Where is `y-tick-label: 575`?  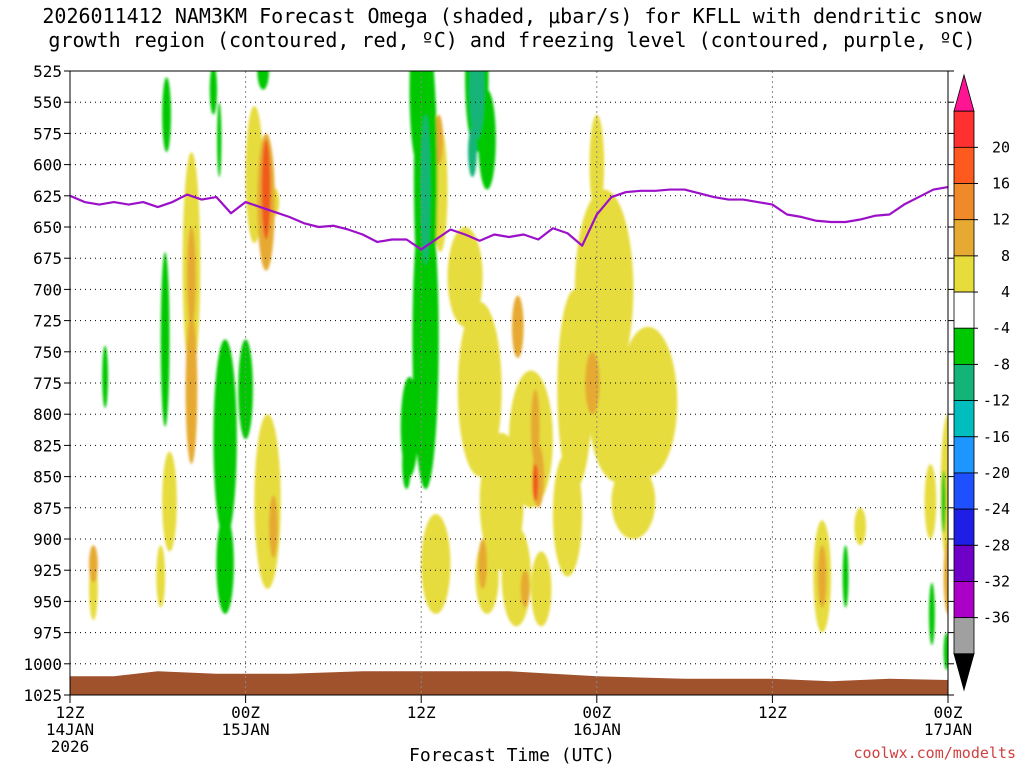
y-tick-label: 575 is located at coordinates (47, 133).